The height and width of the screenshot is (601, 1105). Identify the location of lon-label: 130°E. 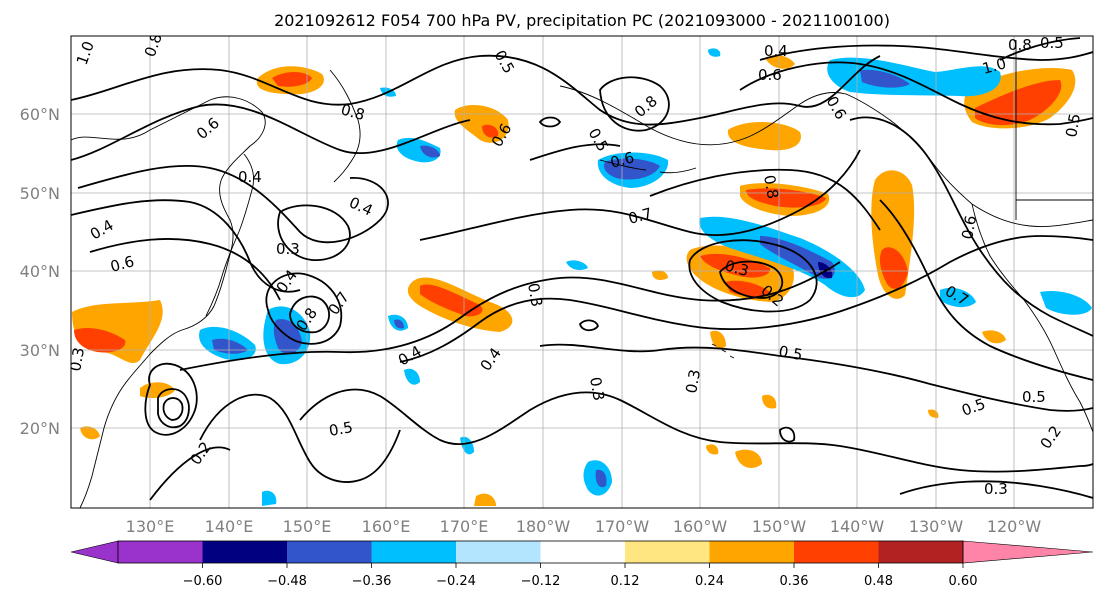
(150, 526).